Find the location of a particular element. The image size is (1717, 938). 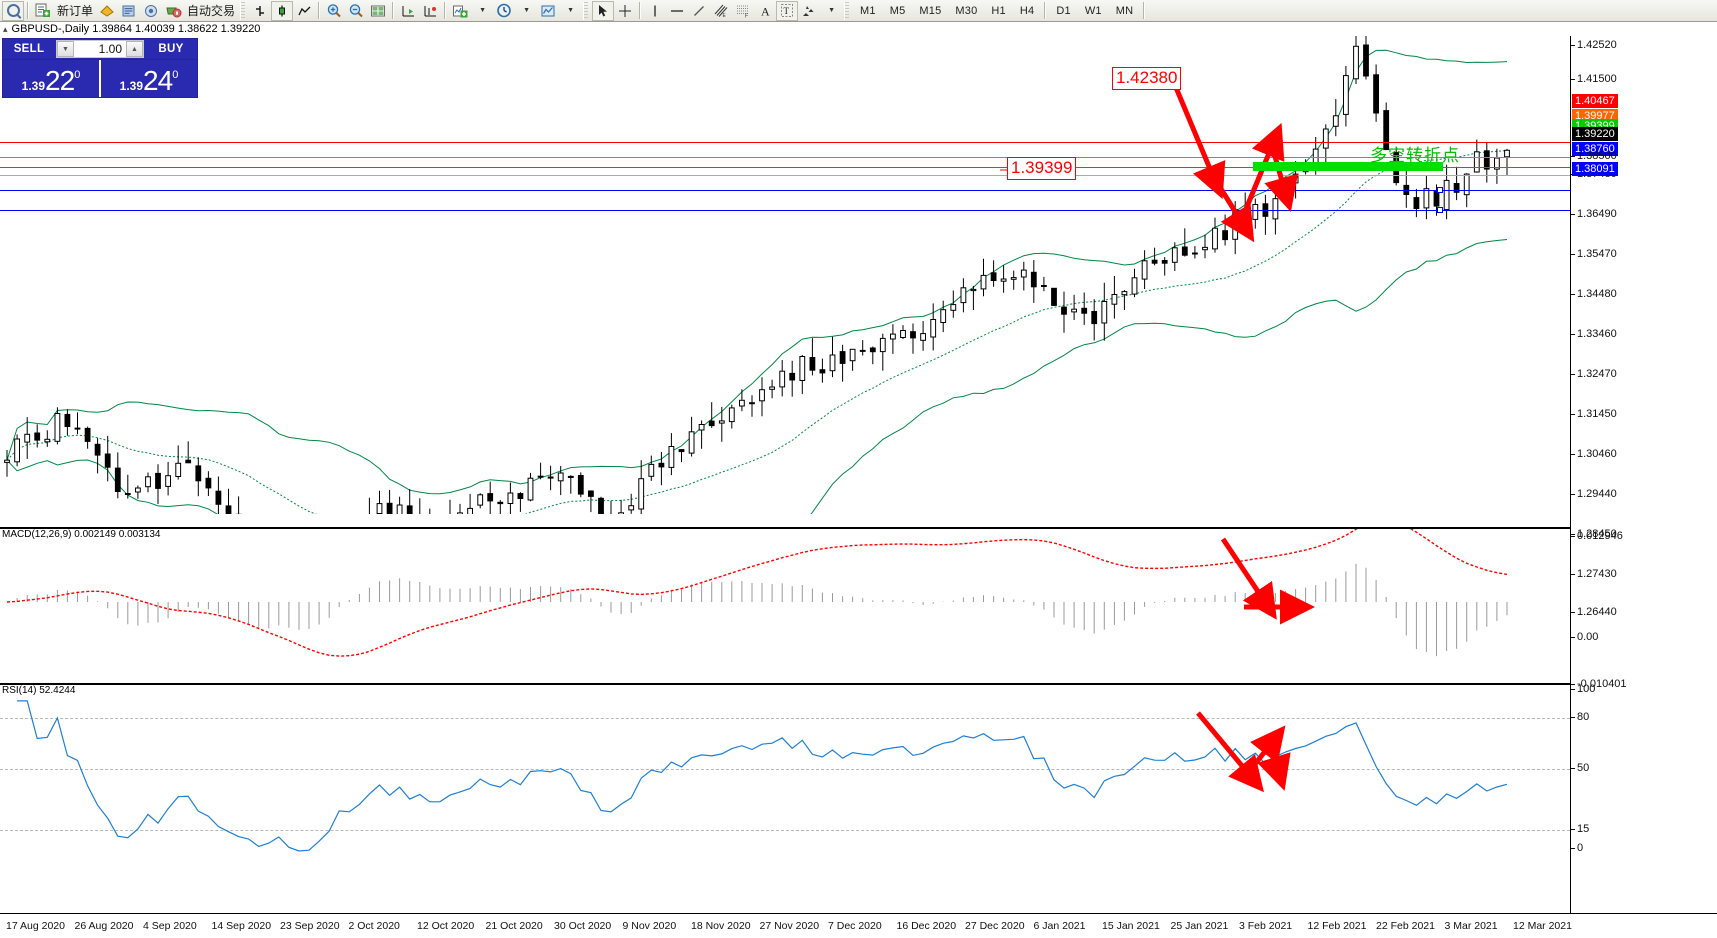

crosshair-icon is located at coordinates (625, 11).